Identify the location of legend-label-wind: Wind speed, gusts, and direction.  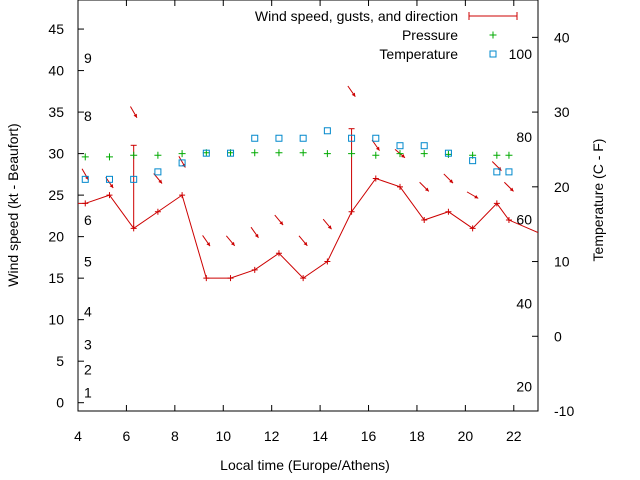
(356, 16).